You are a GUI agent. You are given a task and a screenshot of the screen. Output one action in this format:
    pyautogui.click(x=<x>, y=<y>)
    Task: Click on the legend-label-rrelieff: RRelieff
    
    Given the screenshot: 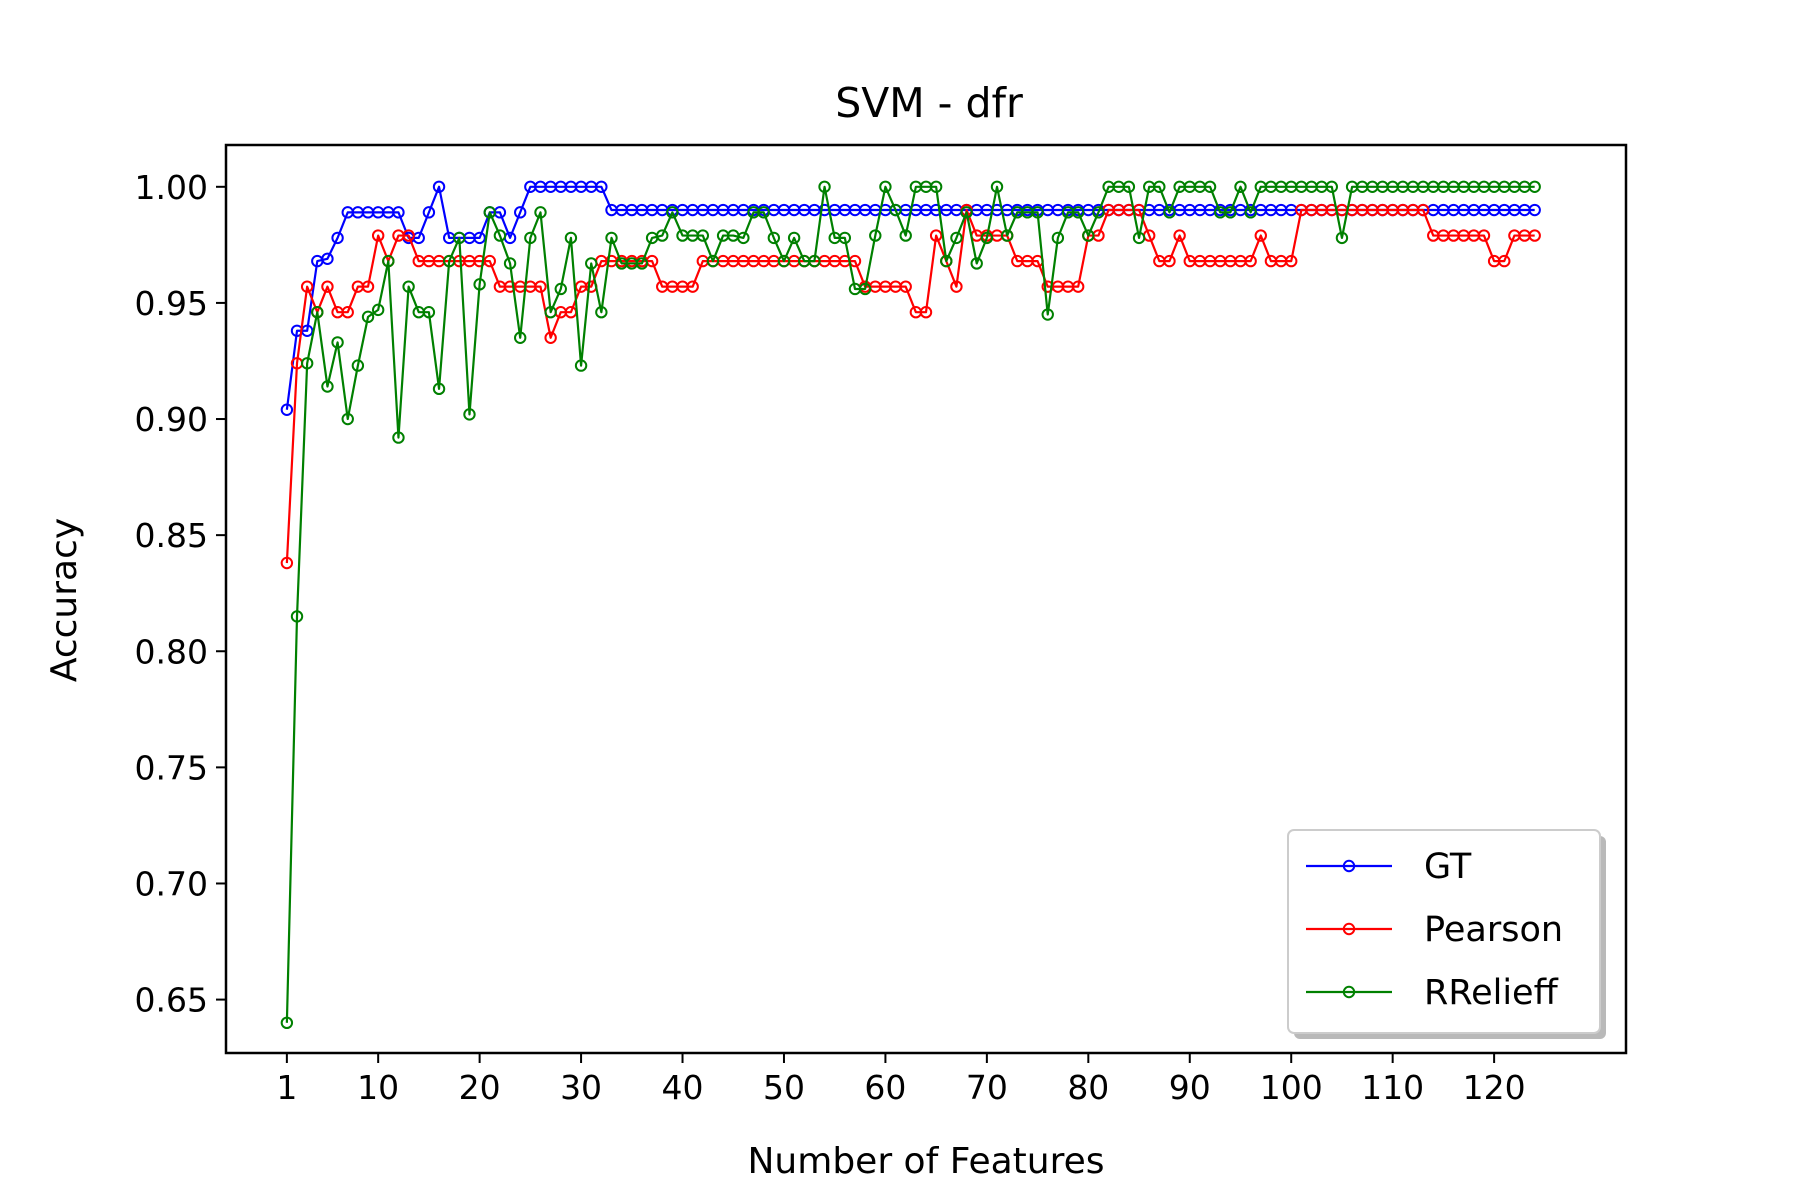 What is the action you would take?
    pyautogui.click(x=1491, y=993)
    